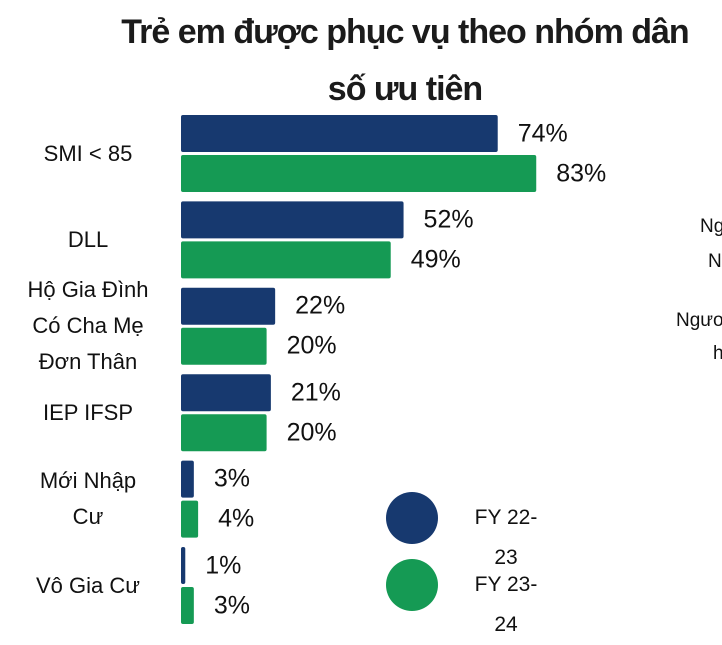 This screenshot has height=645, width=722. Describe the element at coordinates (715, 261) in the screenshot. I see `cropped-text: N` at that location.